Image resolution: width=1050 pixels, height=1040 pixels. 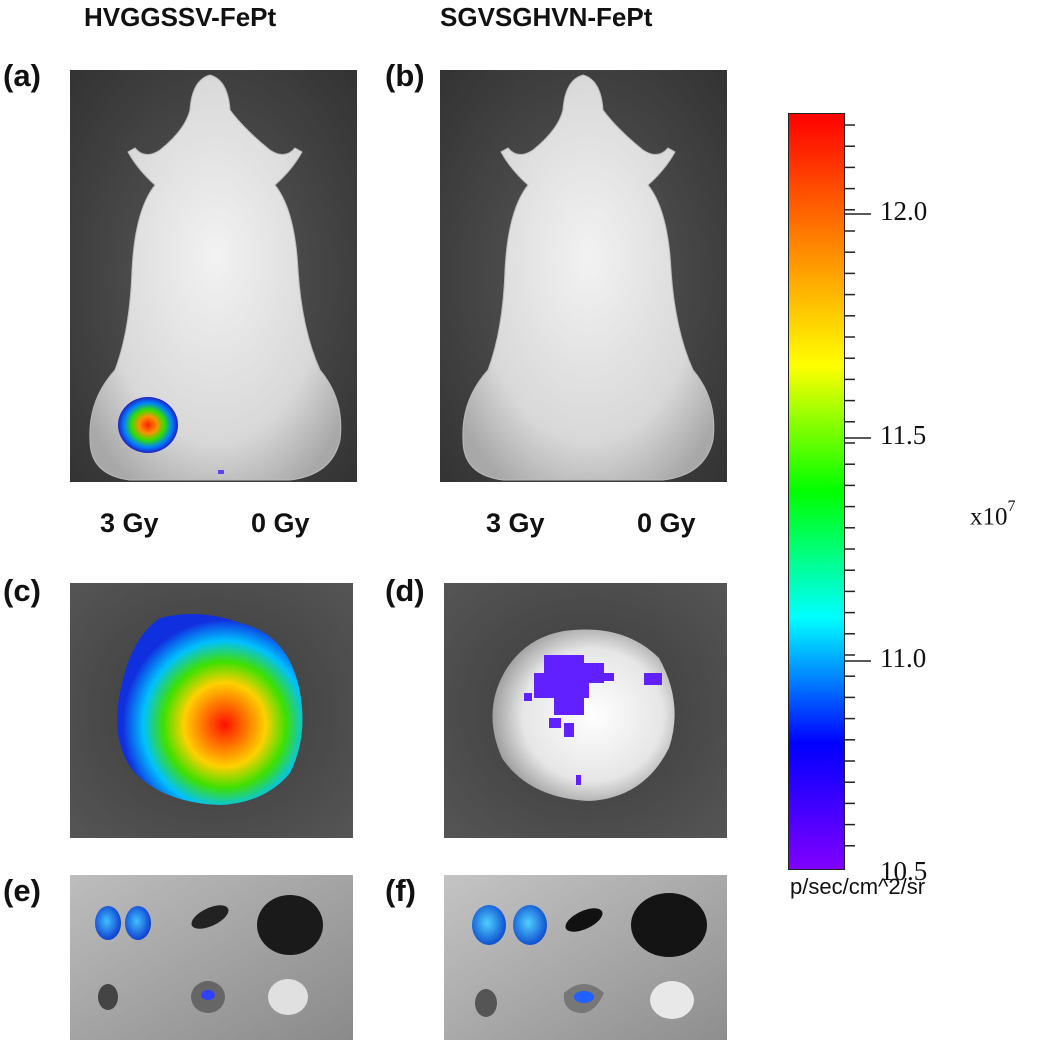 I want to click on tumor-signal-d, so click(x=593, y=720).